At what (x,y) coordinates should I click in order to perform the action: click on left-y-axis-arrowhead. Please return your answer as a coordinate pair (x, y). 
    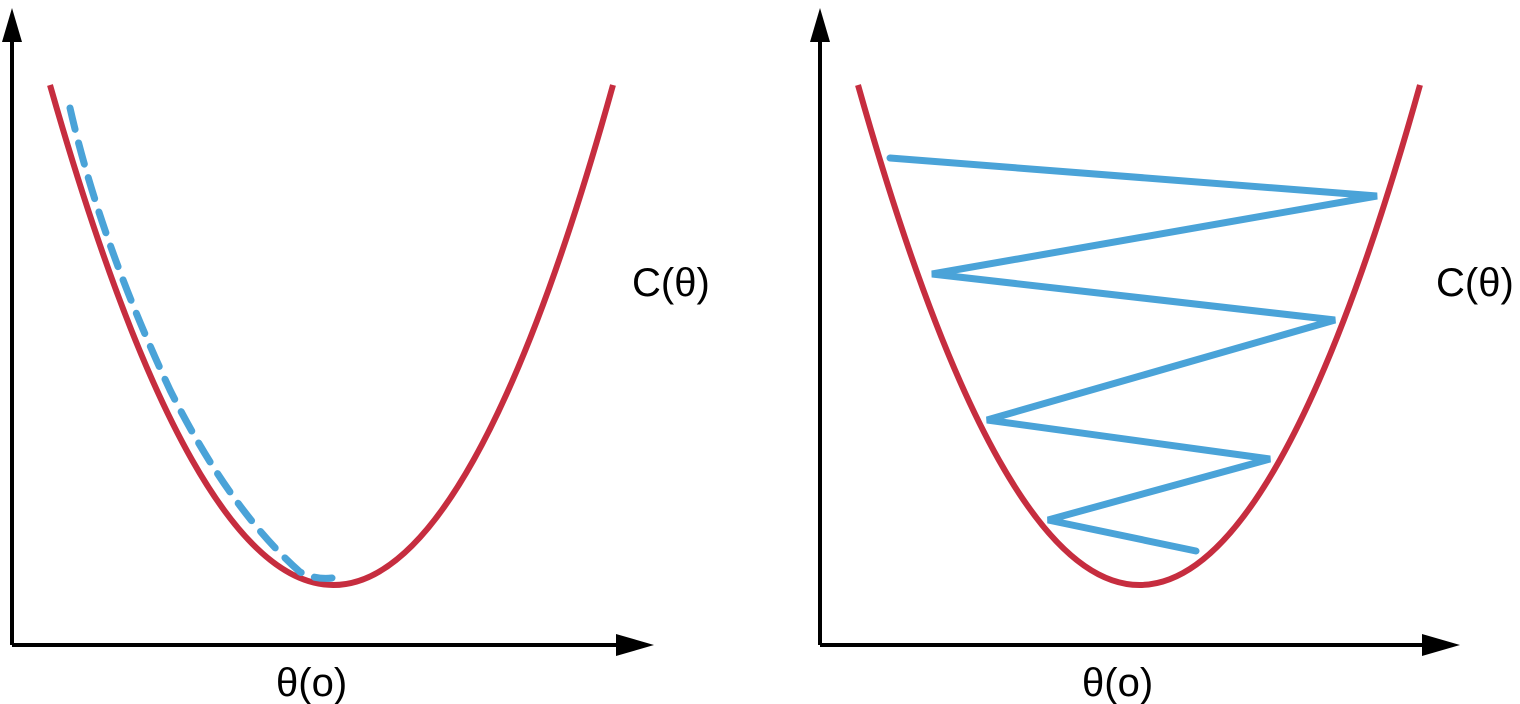
    Looking at the image, I should click on (12, 25).